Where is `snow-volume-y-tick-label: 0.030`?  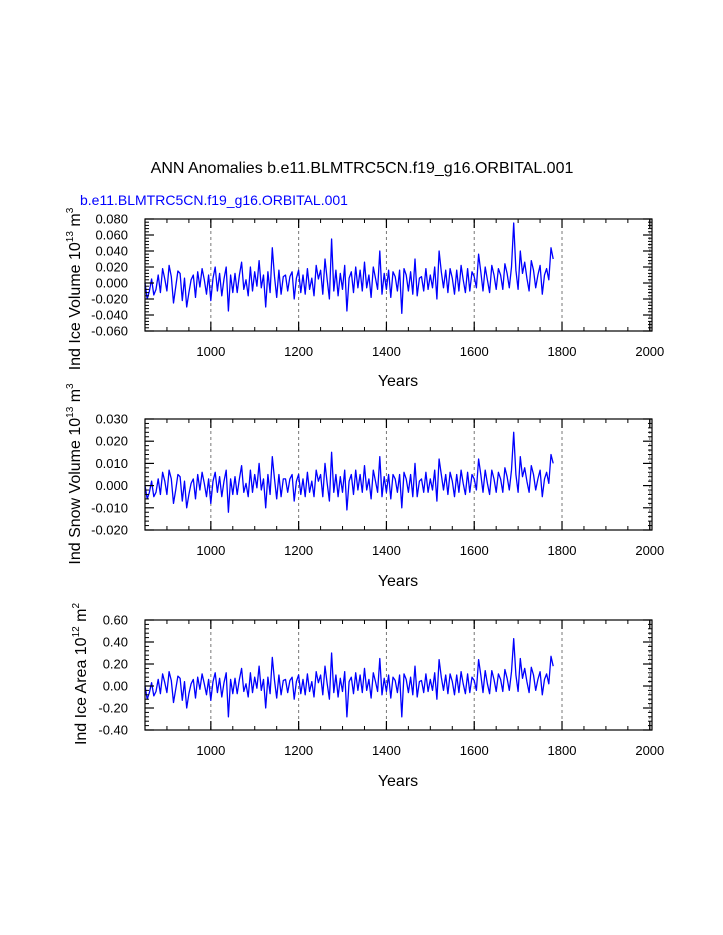
snow-volume-y-tick-label: 0.030 is located at coordinates (111, 419).